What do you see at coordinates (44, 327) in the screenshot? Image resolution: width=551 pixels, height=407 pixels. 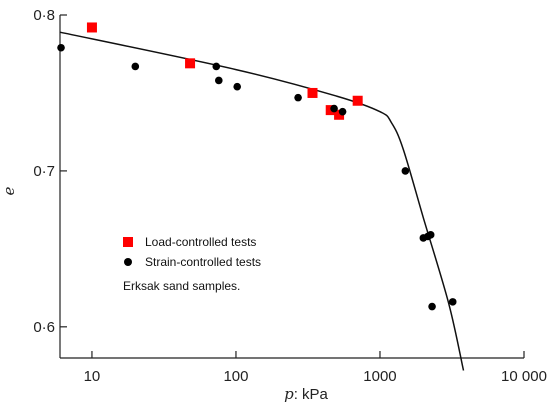 I see `y-tick-label: 0·6` at bounding box center [44, 327].